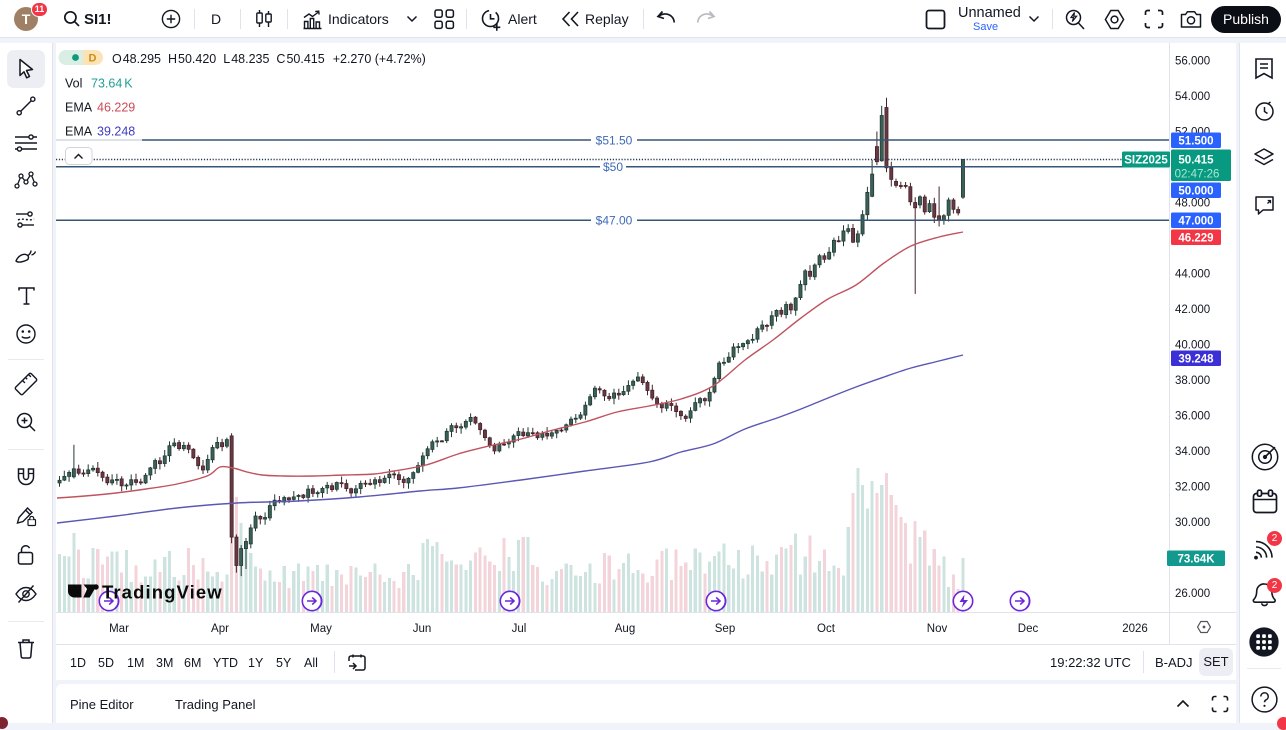  I want to click on svg-text: Apr, so click(220, 629).